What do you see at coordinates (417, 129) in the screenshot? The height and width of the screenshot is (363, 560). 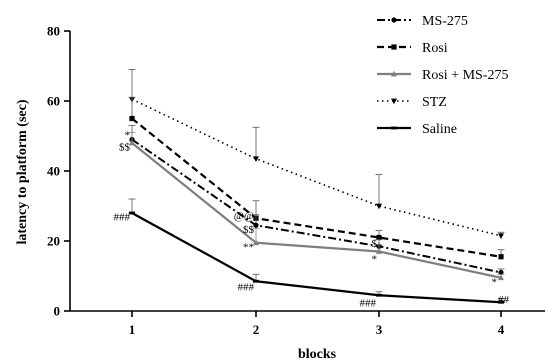 I see `legend-item: Saline` at bounding box center [417, 129].